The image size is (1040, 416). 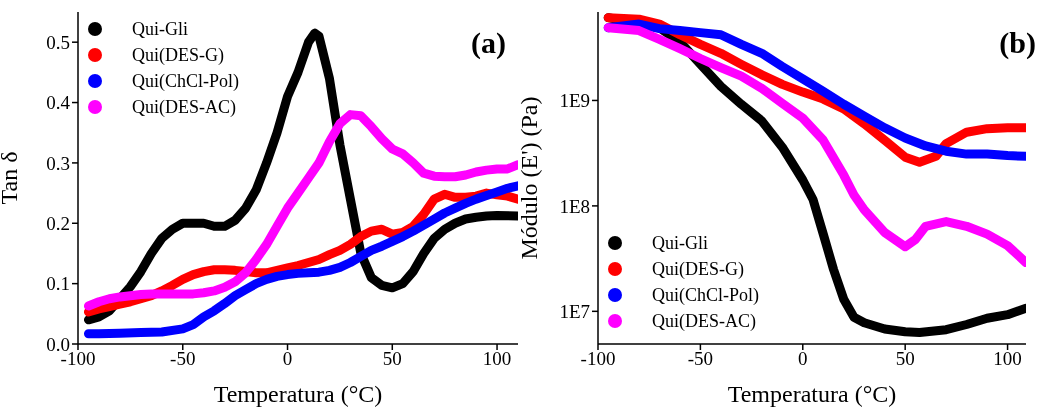 I want to click on y-tick-label: 0.3, so click(x=58, y=163).